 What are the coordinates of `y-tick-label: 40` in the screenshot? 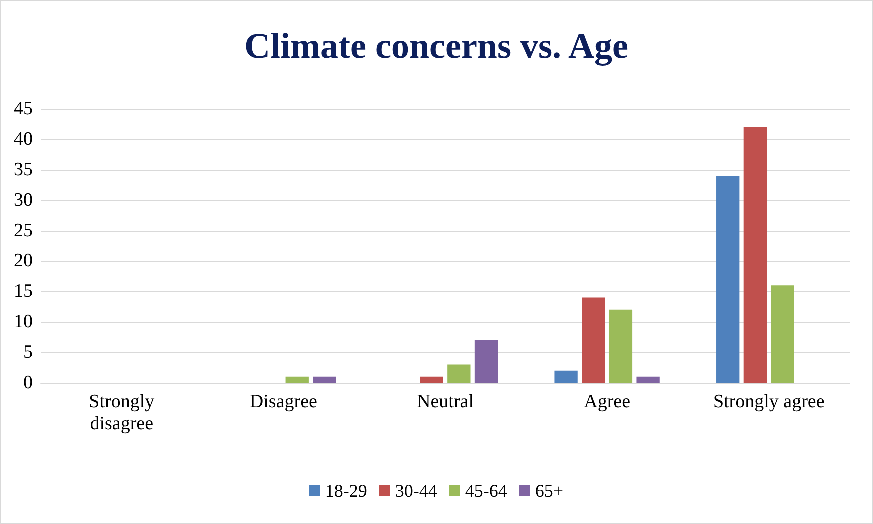 It's located at (23, 139).